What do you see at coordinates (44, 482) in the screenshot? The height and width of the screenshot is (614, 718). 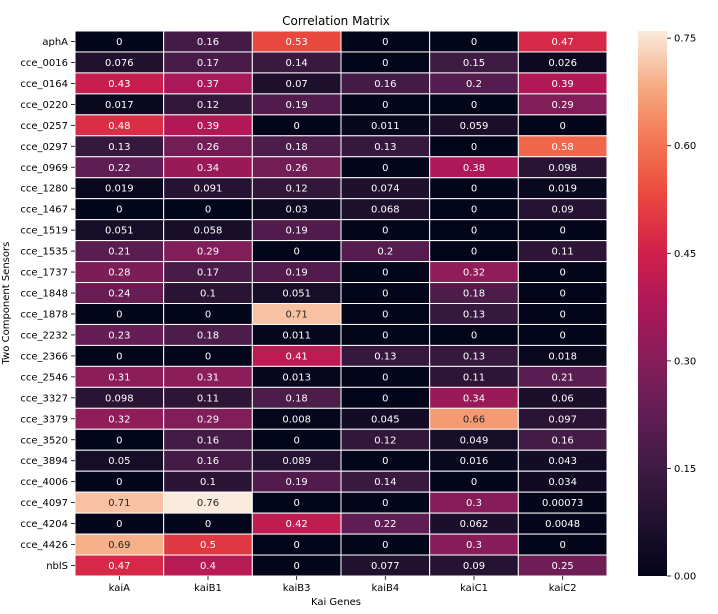 I see `y-tick-label: cce_4006` at bounding box center [44, 482].